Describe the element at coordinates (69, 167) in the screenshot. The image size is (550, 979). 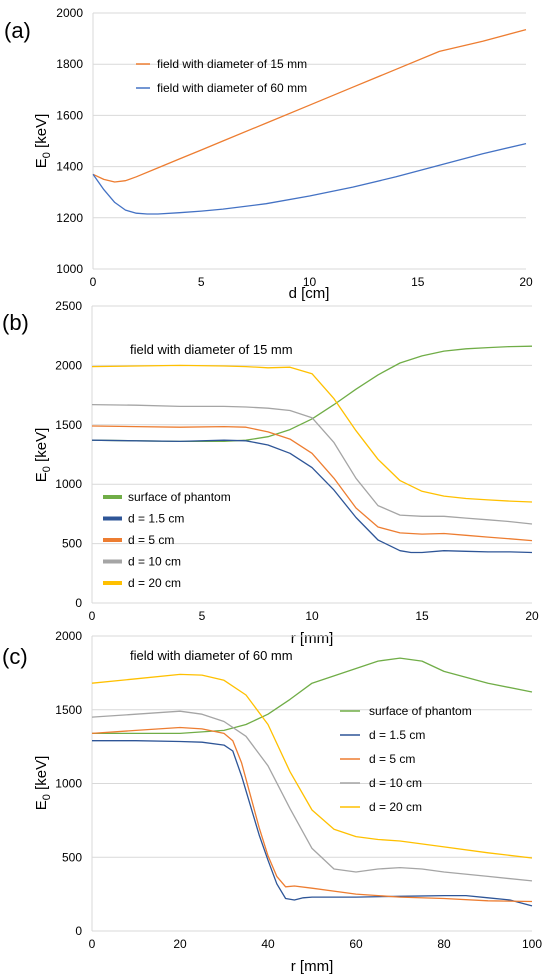
I see `y-tick-label: 1400` at that location.